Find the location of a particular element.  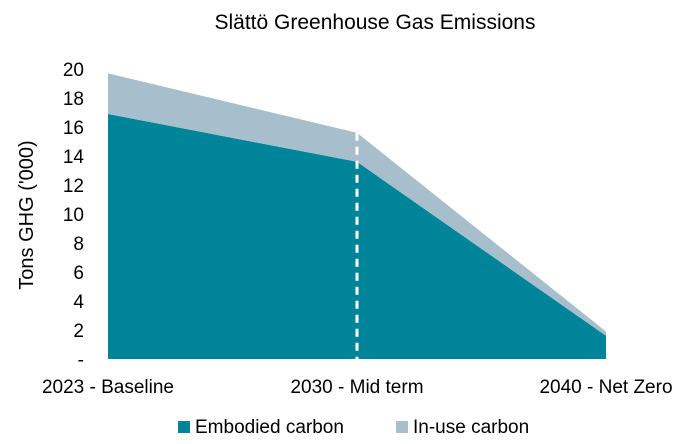

y-axis-ticks: - 2 4 6 8 10 12 14 16 18 20 is located at coordinates (74, 215).